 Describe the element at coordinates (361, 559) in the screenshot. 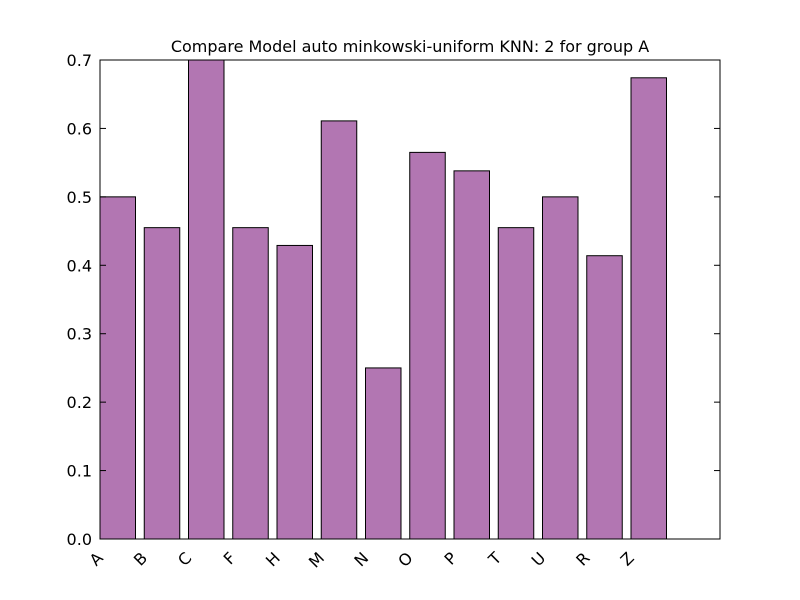

I see `x-tick-label: N` at that location.